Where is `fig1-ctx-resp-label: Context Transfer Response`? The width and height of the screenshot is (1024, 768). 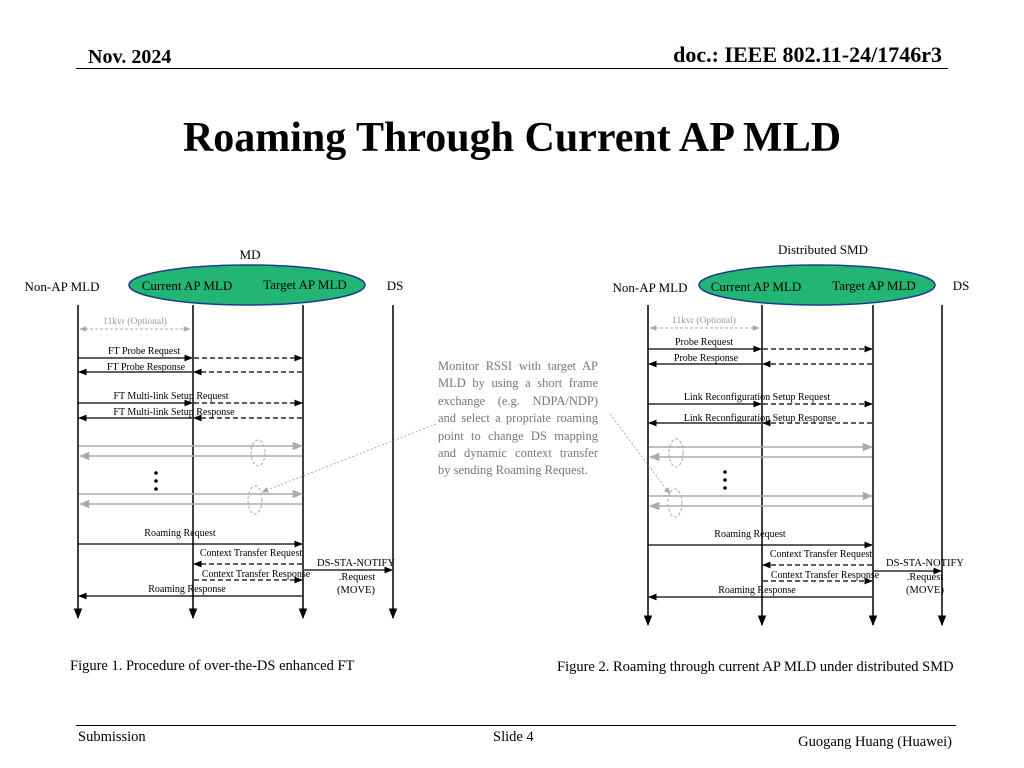 fig1-ctx-resp-label: Context Transfer Response is located at coordinates (256, 574).